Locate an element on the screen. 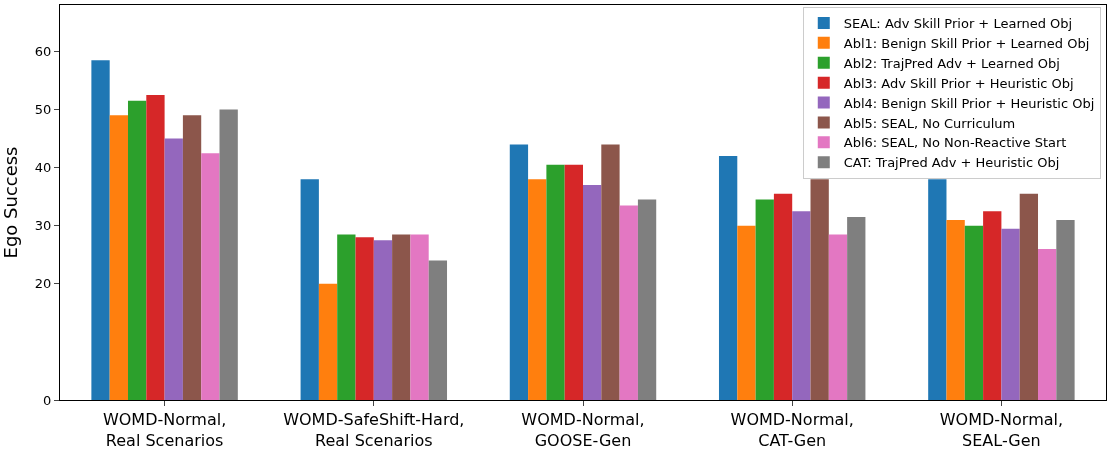  y-tick-label: 30 is located at coordinates (43, 226).